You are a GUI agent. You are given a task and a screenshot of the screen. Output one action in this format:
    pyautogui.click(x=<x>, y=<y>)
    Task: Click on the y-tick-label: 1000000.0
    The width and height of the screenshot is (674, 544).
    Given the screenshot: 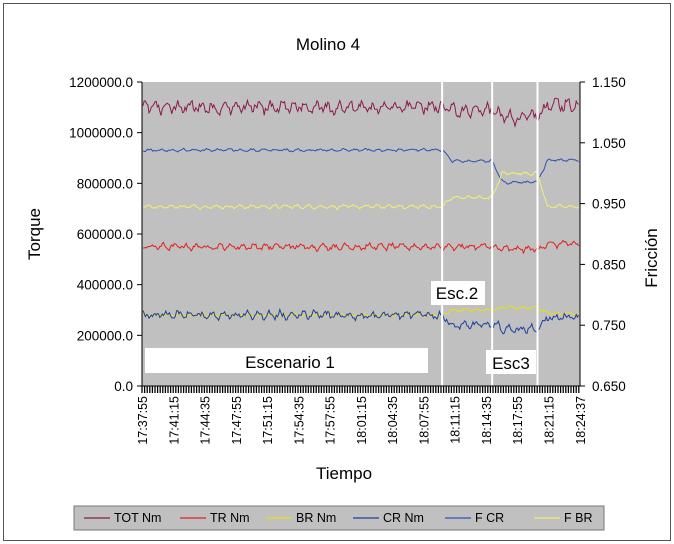 What is the action you would take?
    pyautogui.click(x=101, y=133)
    